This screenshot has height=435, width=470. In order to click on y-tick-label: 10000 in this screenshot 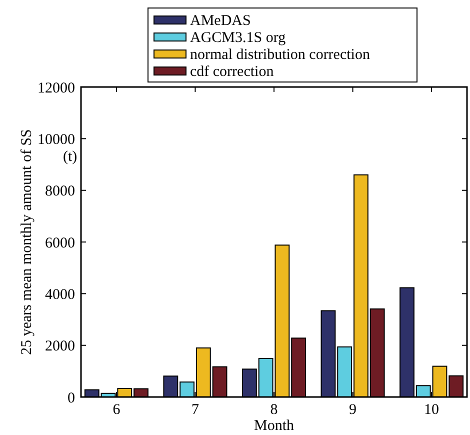, I will do `click(56, 140)`.